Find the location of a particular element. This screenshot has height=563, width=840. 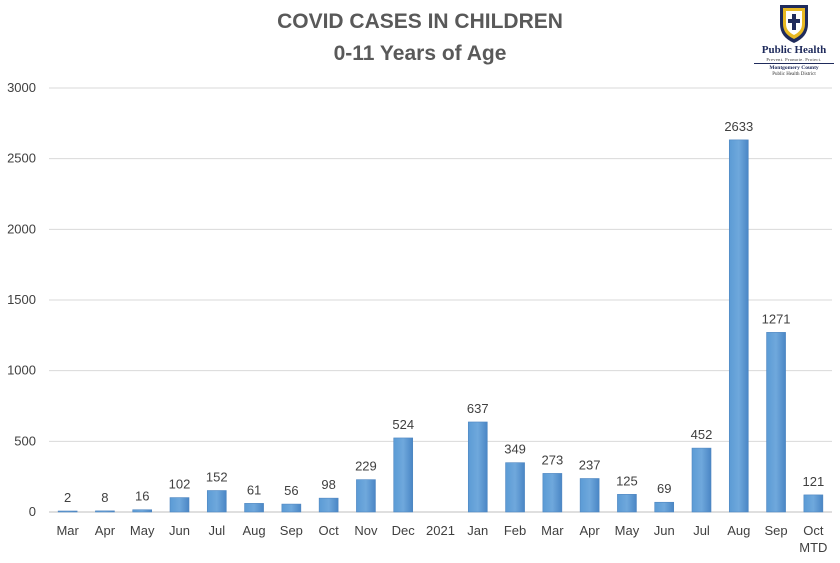

y-tick-label: 0 is located at coordinates (32, 511).